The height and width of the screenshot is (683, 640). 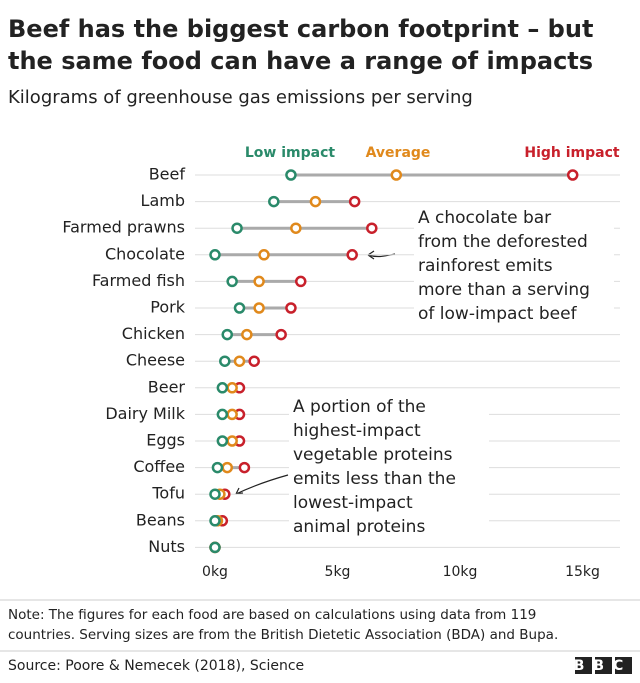 I want to click on annotation: of low-impact beef, so click(x=498, y=314).